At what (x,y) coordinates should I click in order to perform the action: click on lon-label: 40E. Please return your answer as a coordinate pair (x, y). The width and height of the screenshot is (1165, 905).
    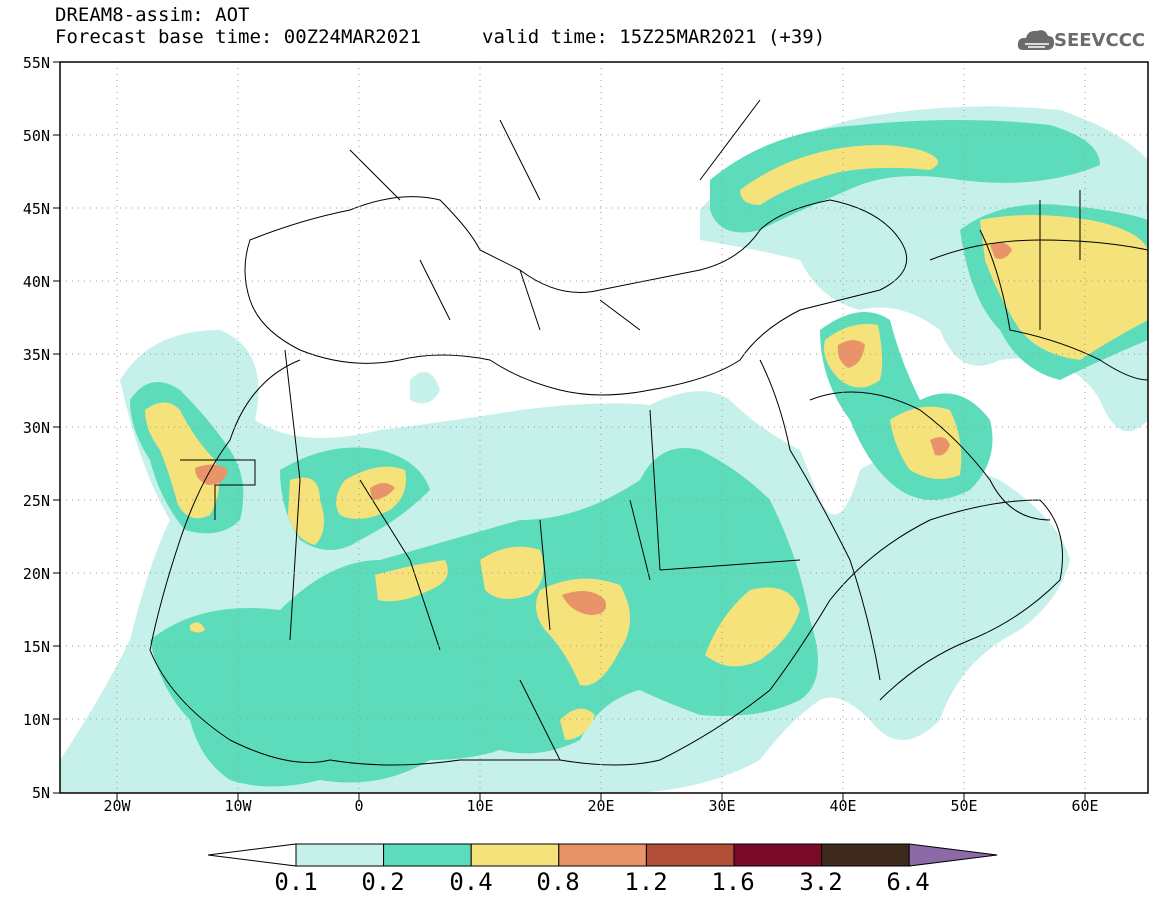
    Looking at the image, I should click on (843, 806).